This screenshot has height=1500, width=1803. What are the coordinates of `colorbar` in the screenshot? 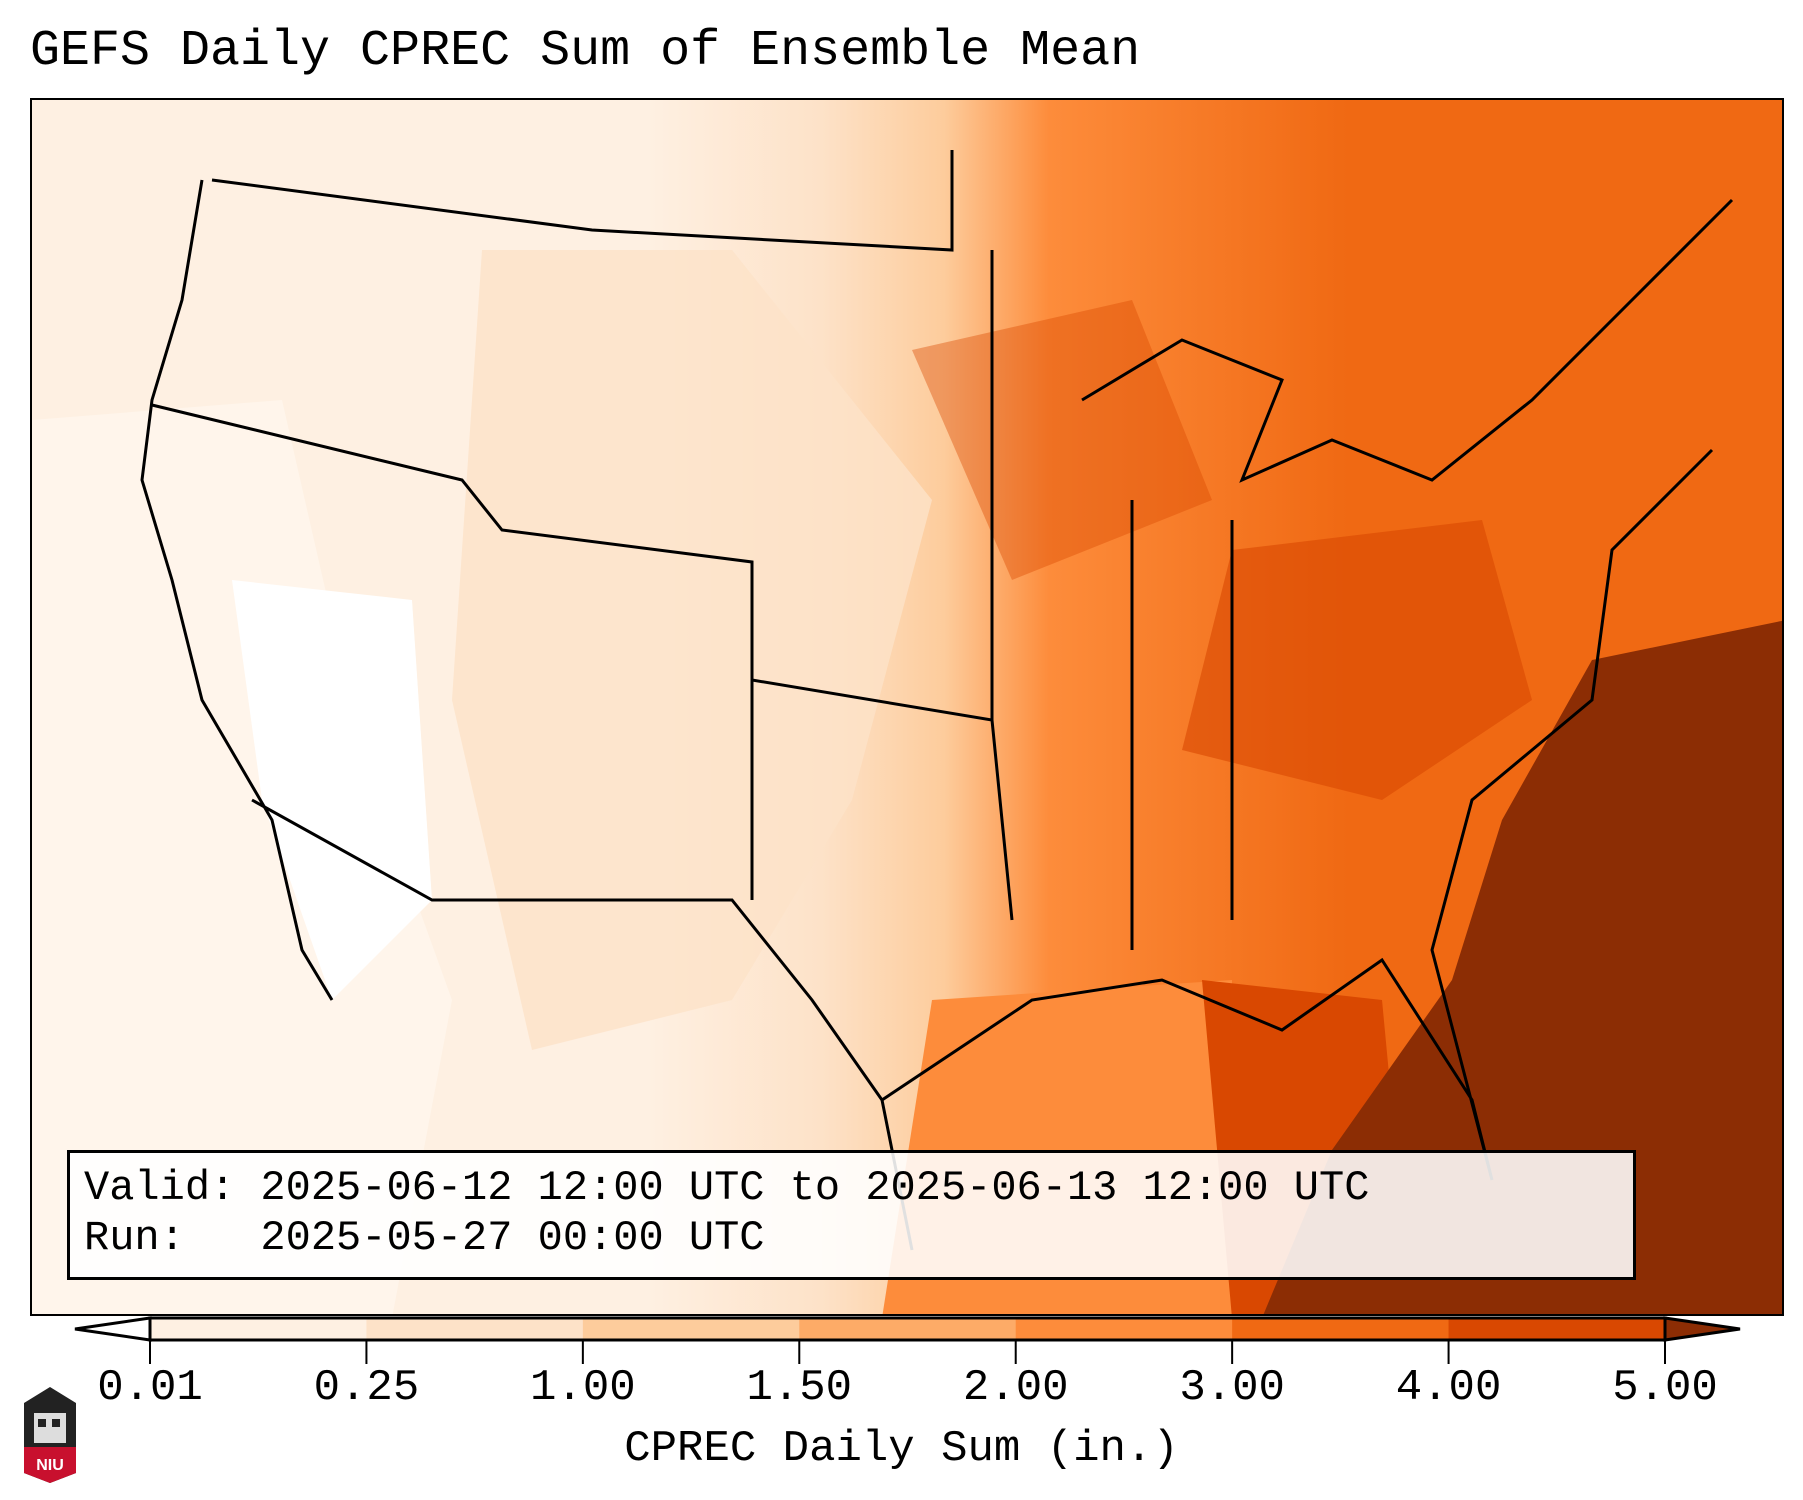 It's located at (907, 1340).